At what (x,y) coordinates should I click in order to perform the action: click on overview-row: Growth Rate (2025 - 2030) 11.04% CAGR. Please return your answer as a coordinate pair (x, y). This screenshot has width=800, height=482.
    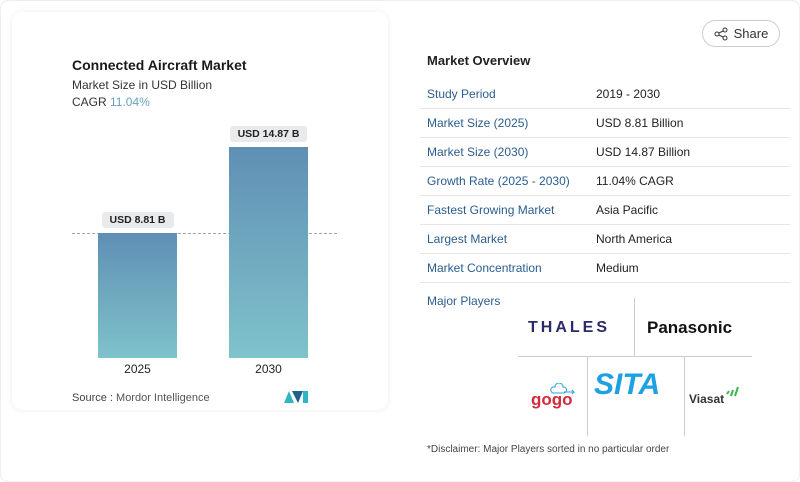
    Looking at the image, I should click on (605, 181).